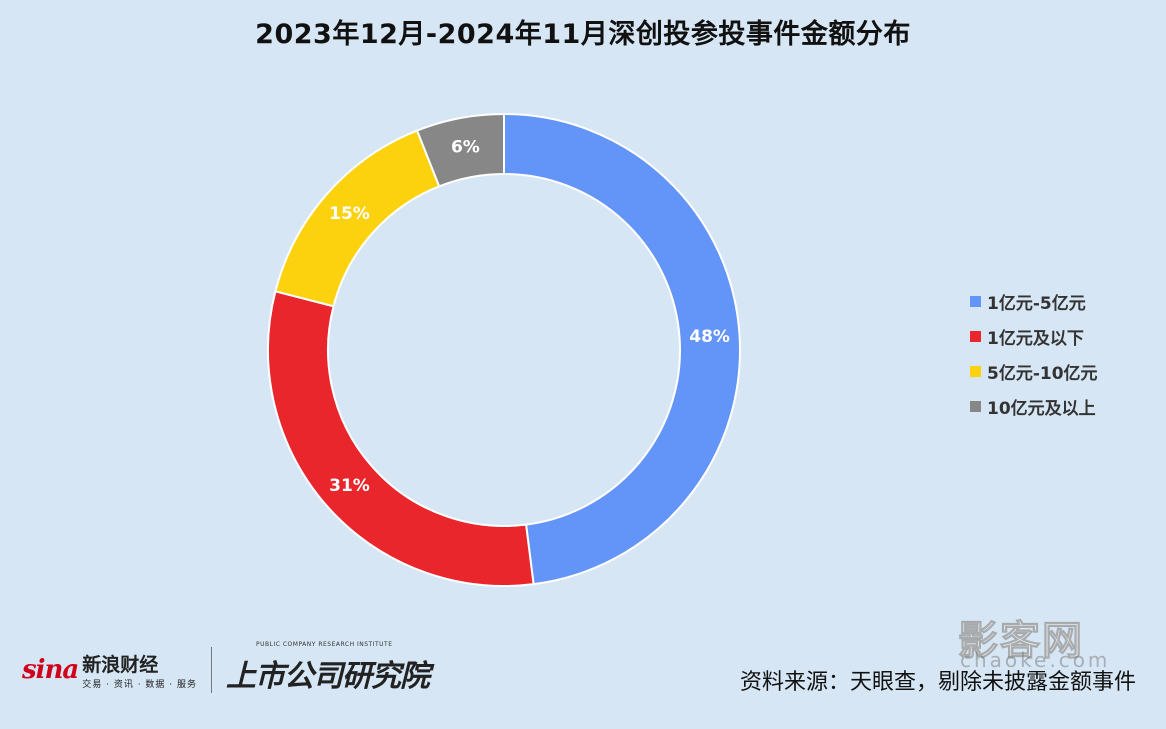 The height and width of the screenshot is (729, 1166). I want to click on slice-label: 48%, so click(709, 337).